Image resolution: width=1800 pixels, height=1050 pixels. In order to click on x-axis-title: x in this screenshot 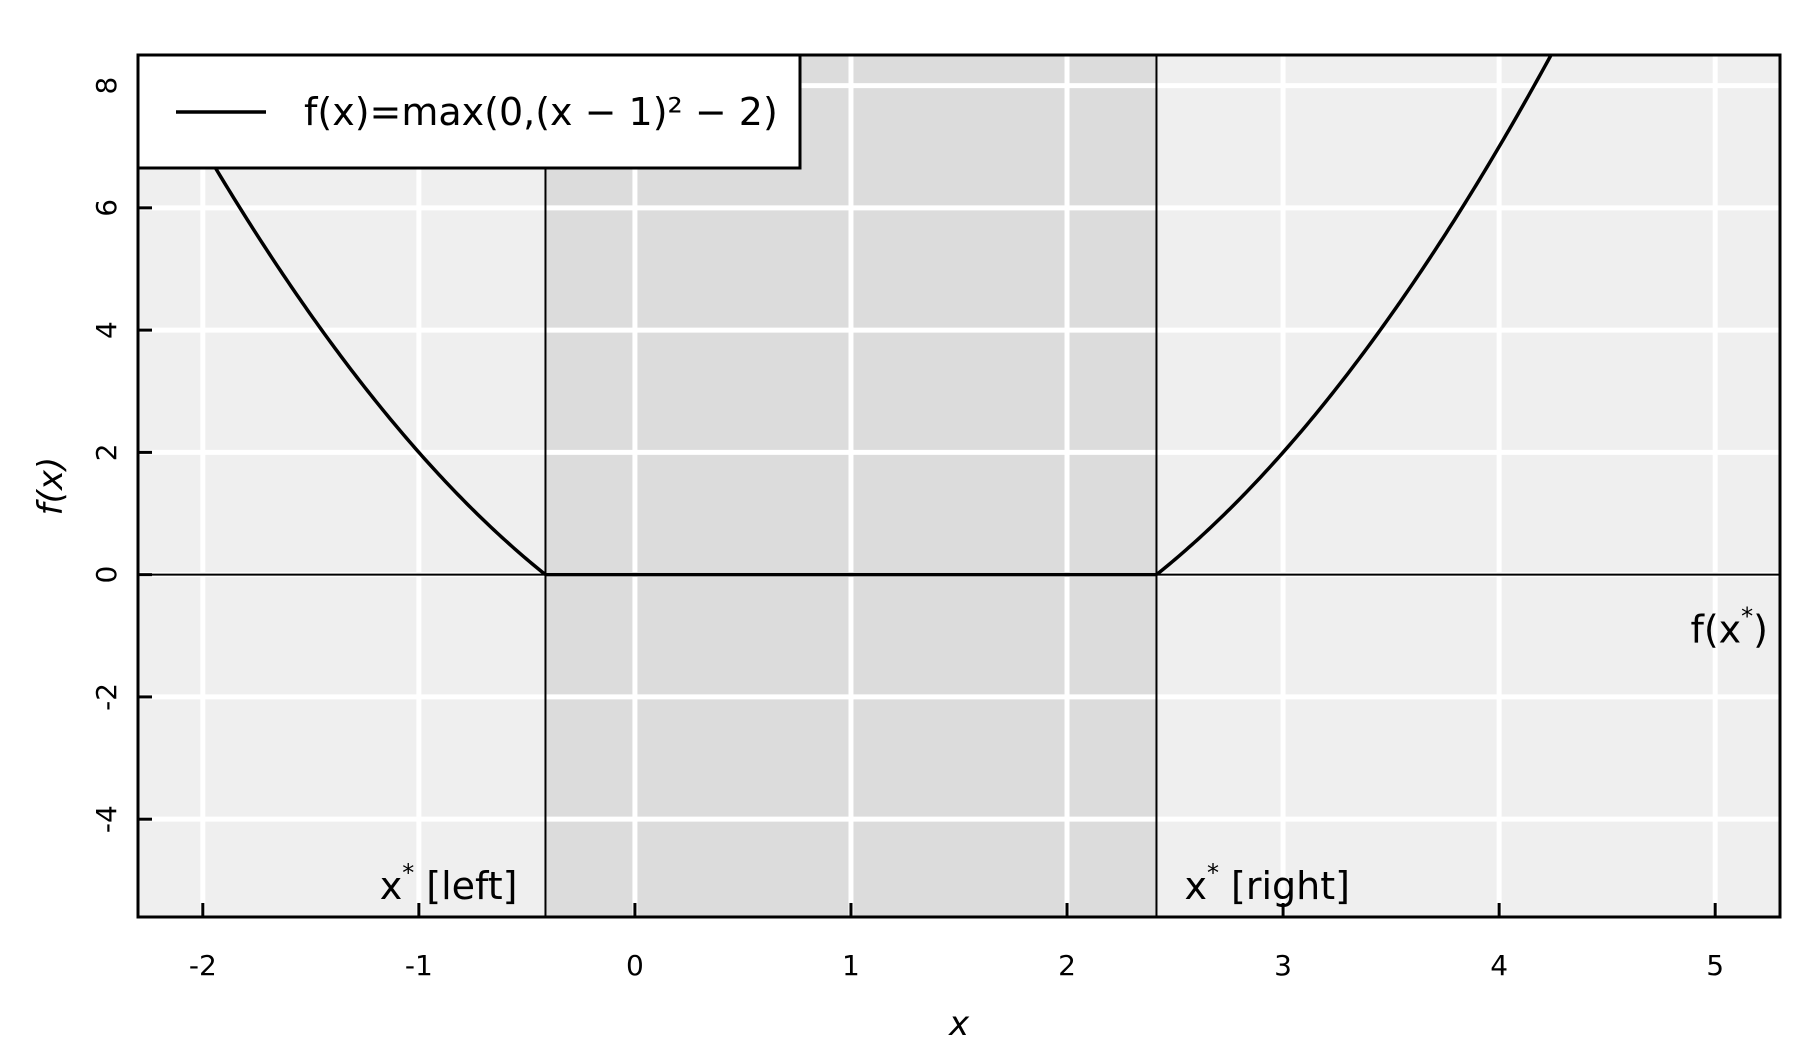, I will do `click(959, 1024)`.